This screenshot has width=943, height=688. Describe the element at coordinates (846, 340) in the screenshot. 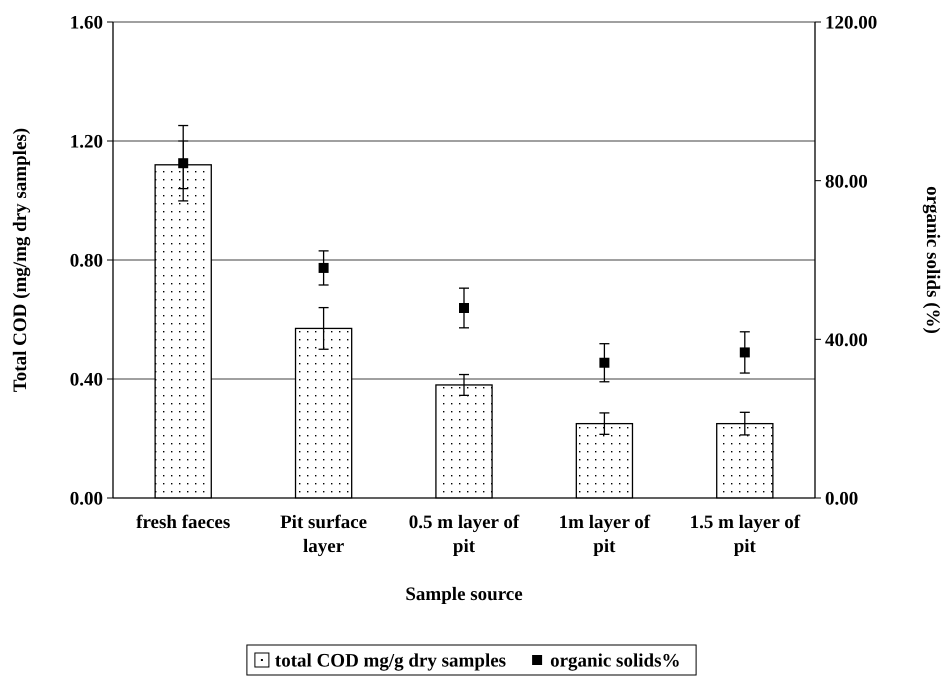

I see `y2-tick-label: 40.00` at that location.